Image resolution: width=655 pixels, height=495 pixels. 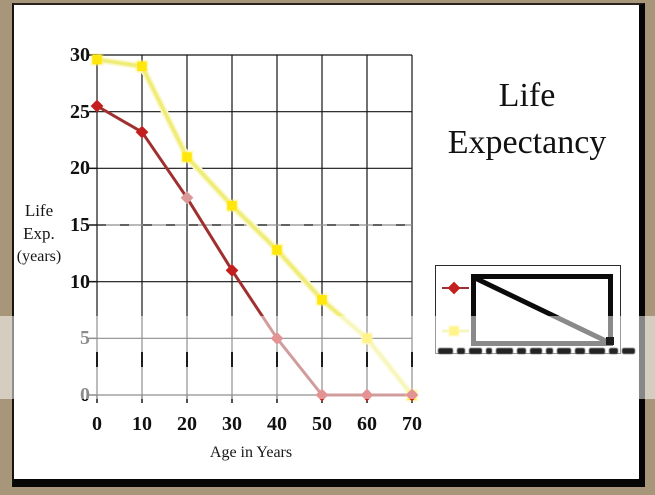 I want to click on chart-title: Life Expectancy, so click(x=527, y=119).